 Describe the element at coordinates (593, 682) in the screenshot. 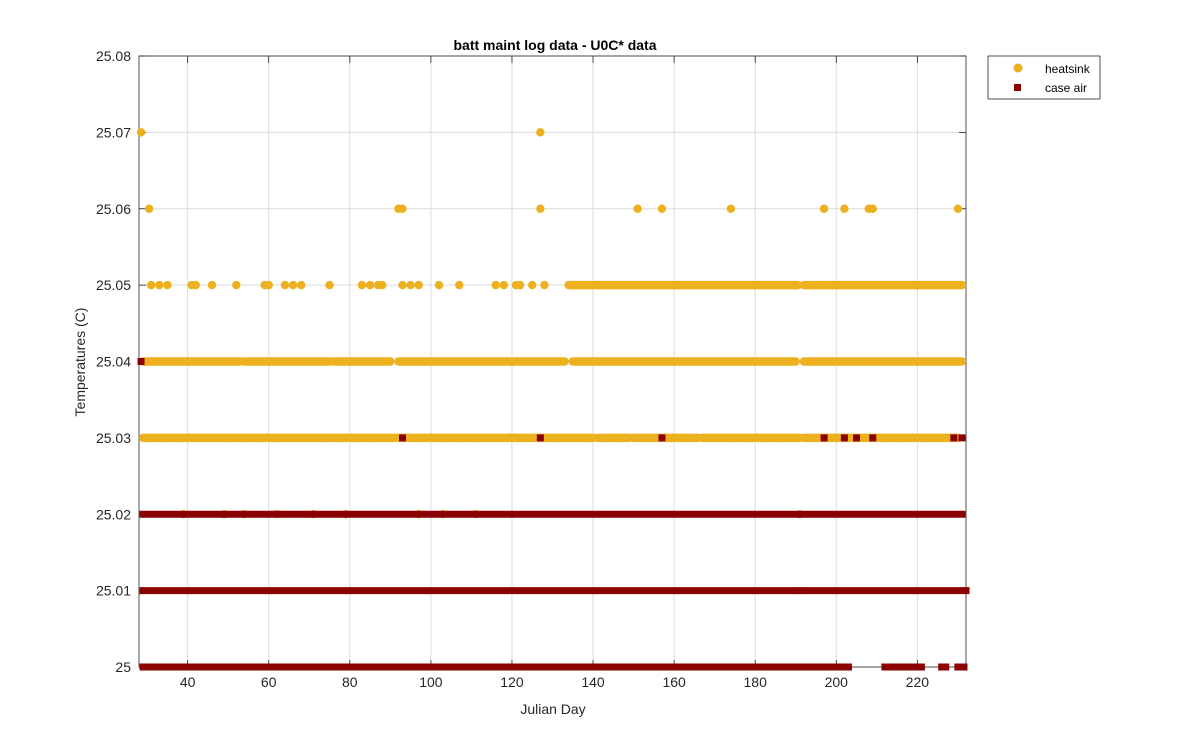

I see `x-tick-label: 140` at that location.